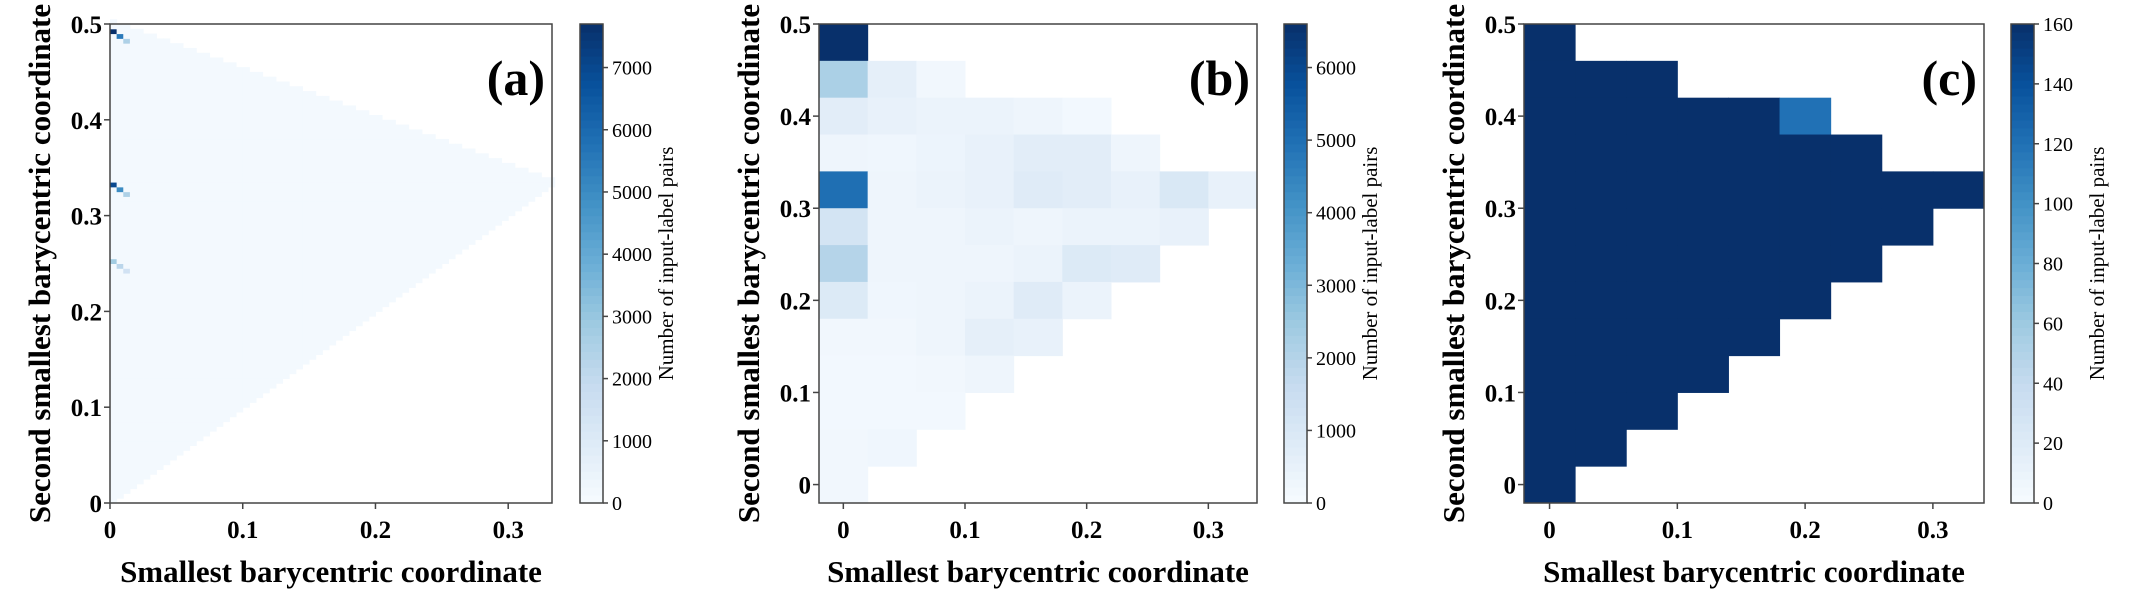 Image resolution: width=2131 pixels, height=607 pixels. Describe the element at coordinates (86, 408) in the screenshot. I see `y-tick-label: 0.1` at that location.